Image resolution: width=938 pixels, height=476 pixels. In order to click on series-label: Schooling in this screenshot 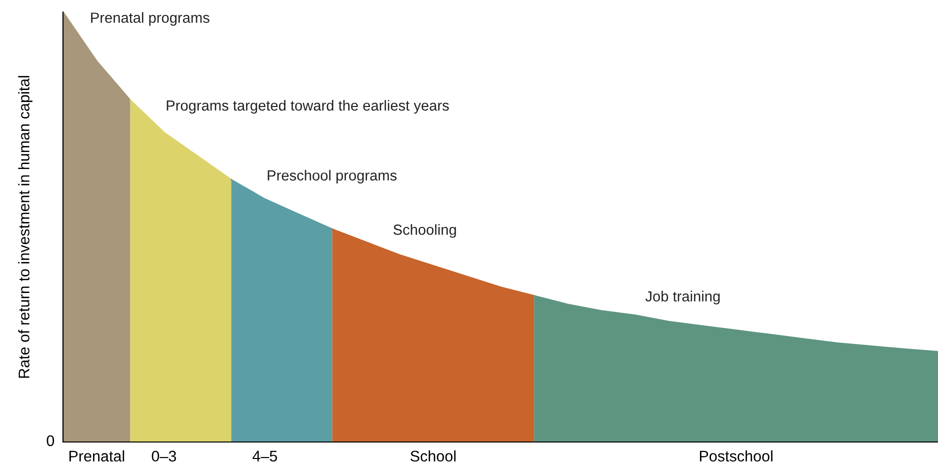, I will do `click(424, 231)`.